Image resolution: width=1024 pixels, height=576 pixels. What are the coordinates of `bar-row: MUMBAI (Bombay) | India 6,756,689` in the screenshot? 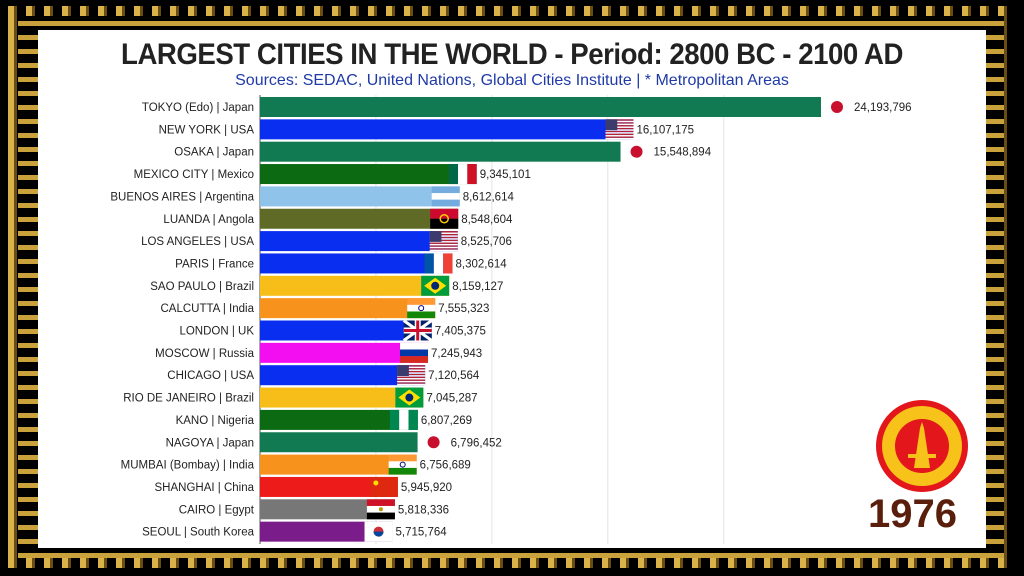 It's located at (296, 464).